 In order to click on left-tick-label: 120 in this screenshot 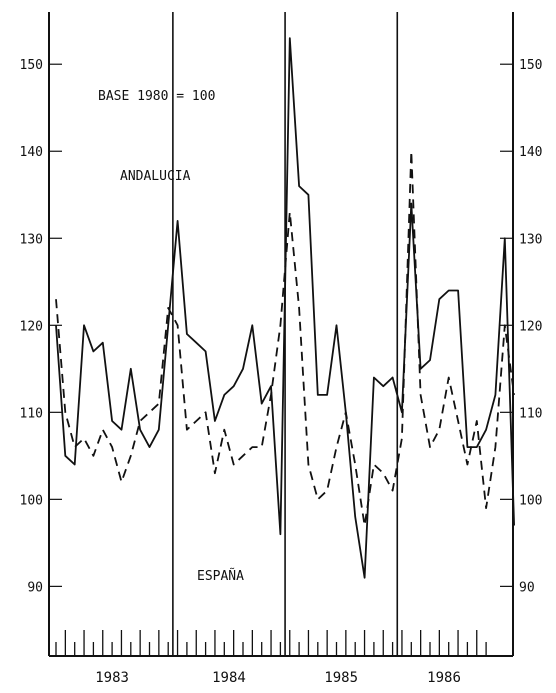, I will do `click(31, 326)`.